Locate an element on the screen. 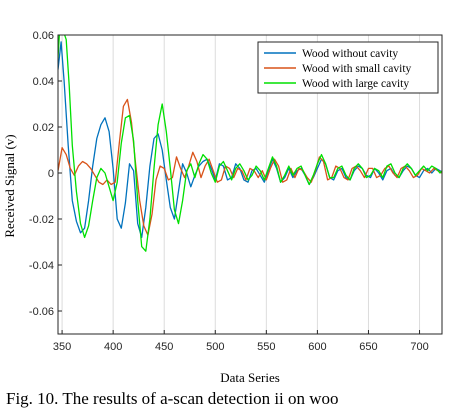 The height and width of the screenshot is (408, 474). y-tick-label: 0.06 is located at coordinates (43, 36).